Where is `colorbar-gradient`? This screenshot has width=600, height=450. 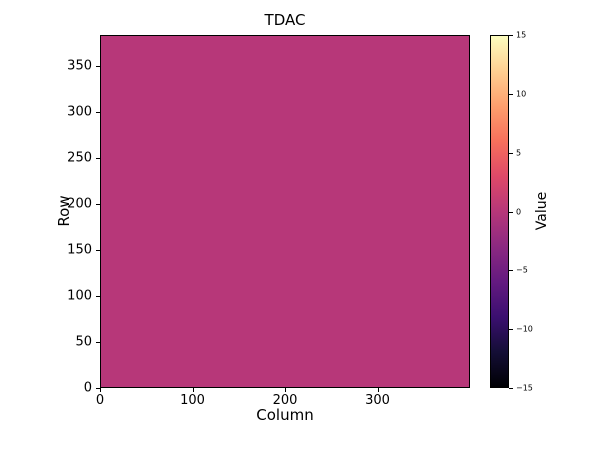 colorbar-gradient is located at coordinates (499, 211).